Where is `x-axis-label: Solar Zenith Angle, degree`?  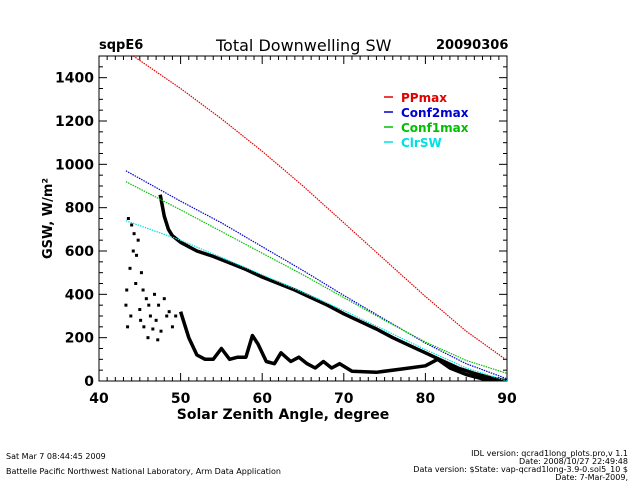 x-axis-label: Solar Zenith Angle, degree is located at coordinates (283, 415).